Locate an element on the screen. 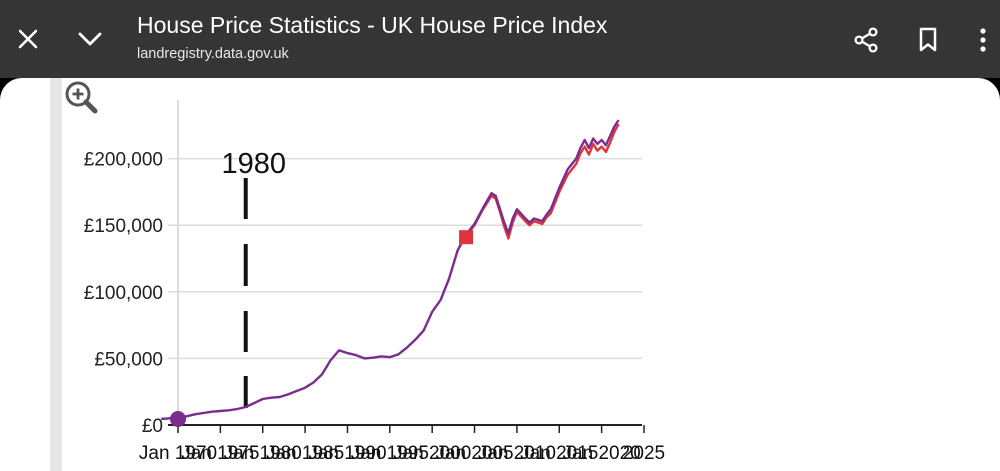  bookmark-button is located at coordinates (928, 40).